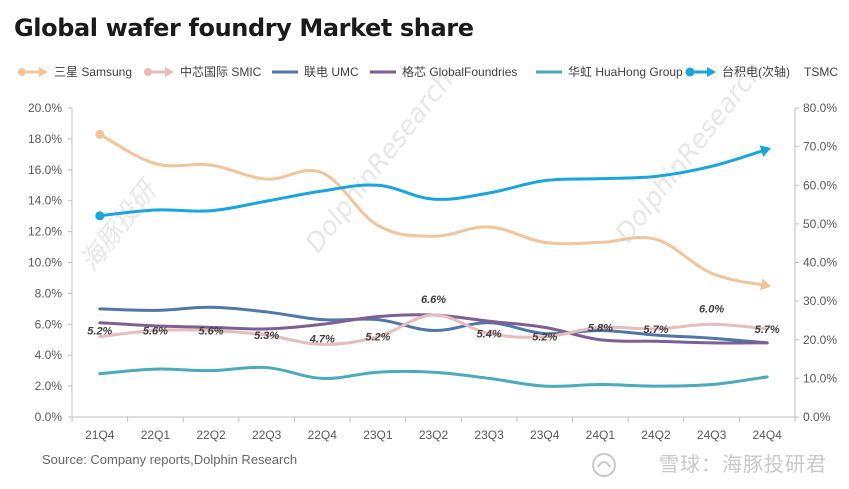 This screenshot has width=849, height=489. I want to click on x-axis-tick-label: 24Q1, so click(601, 435).